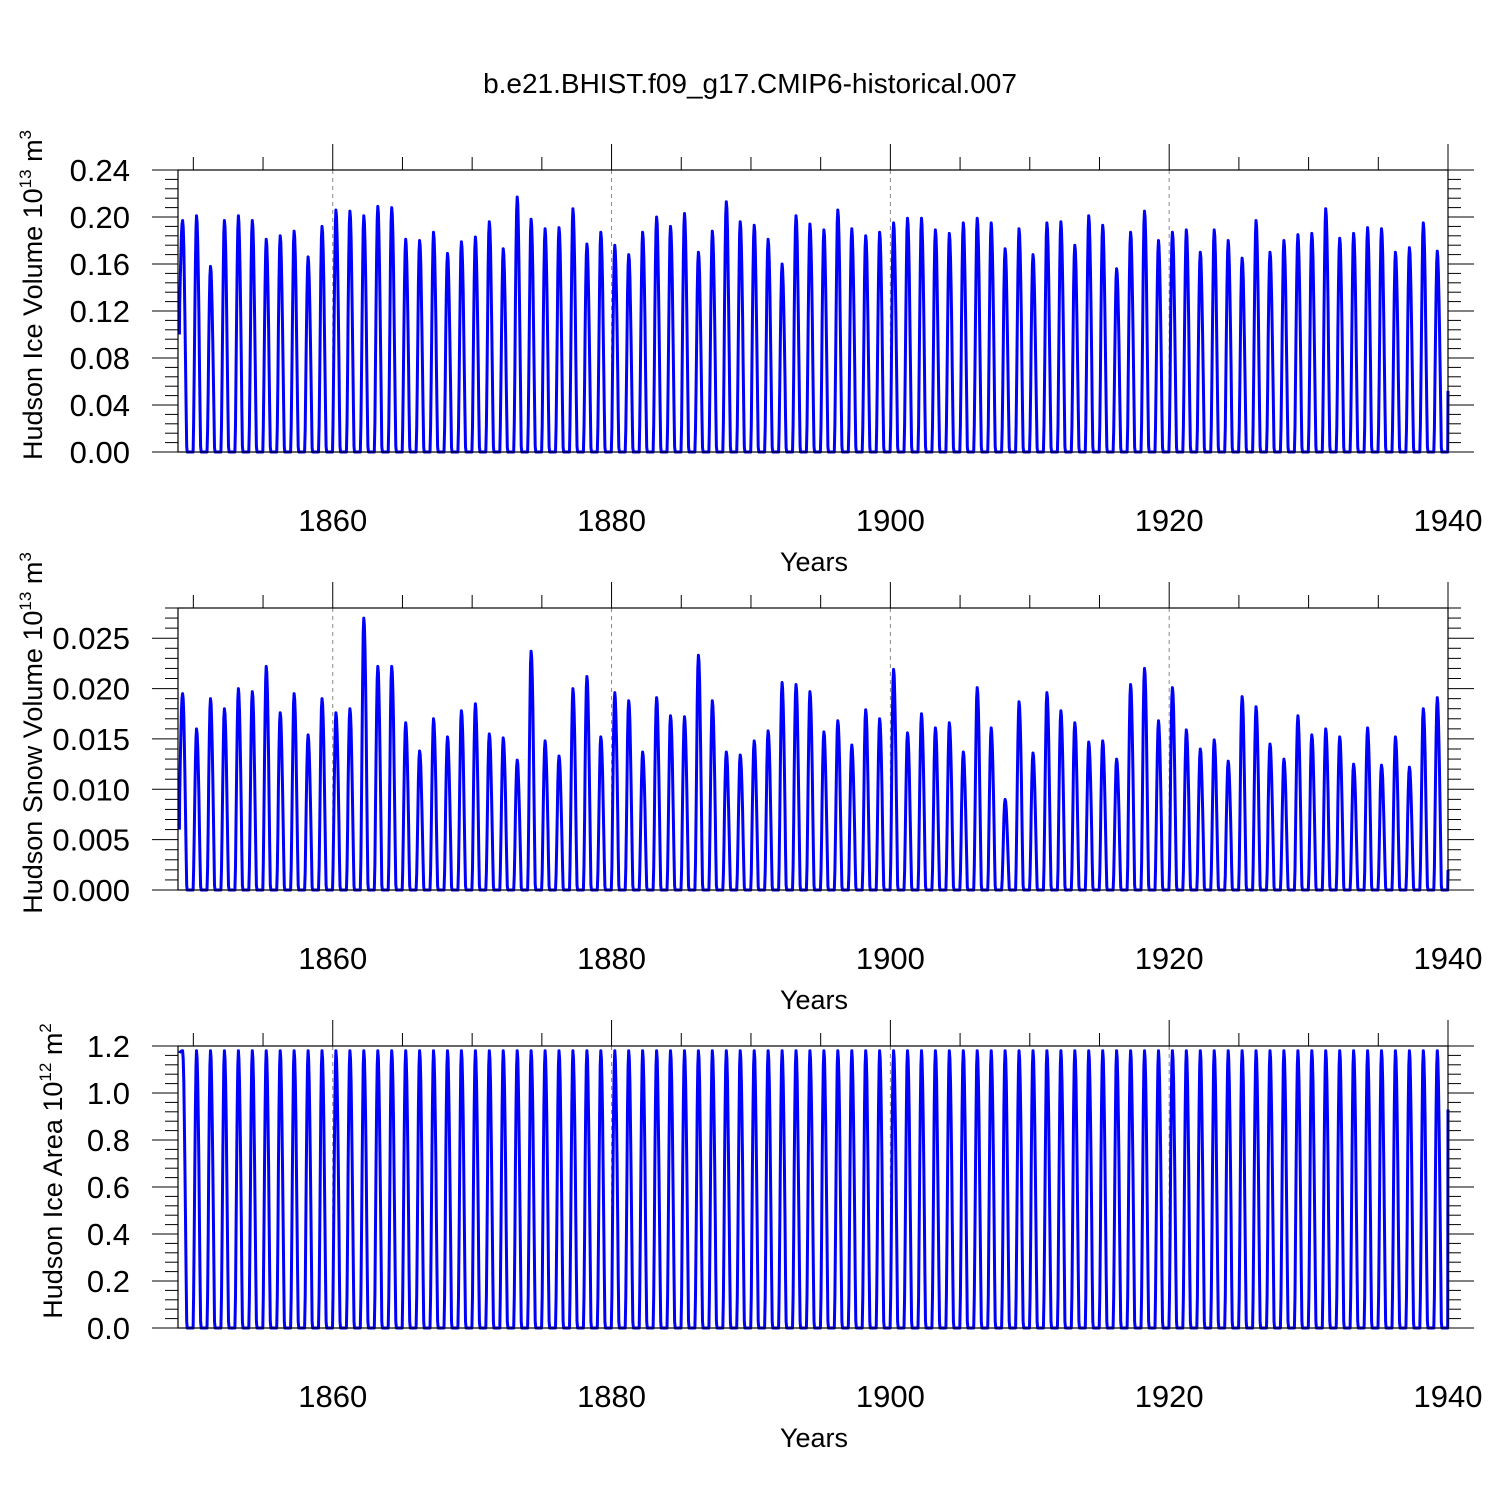 This screenshot has width=1500, height=1500. I want to click on y-tick-label: 0.8, so click(108, 1140).